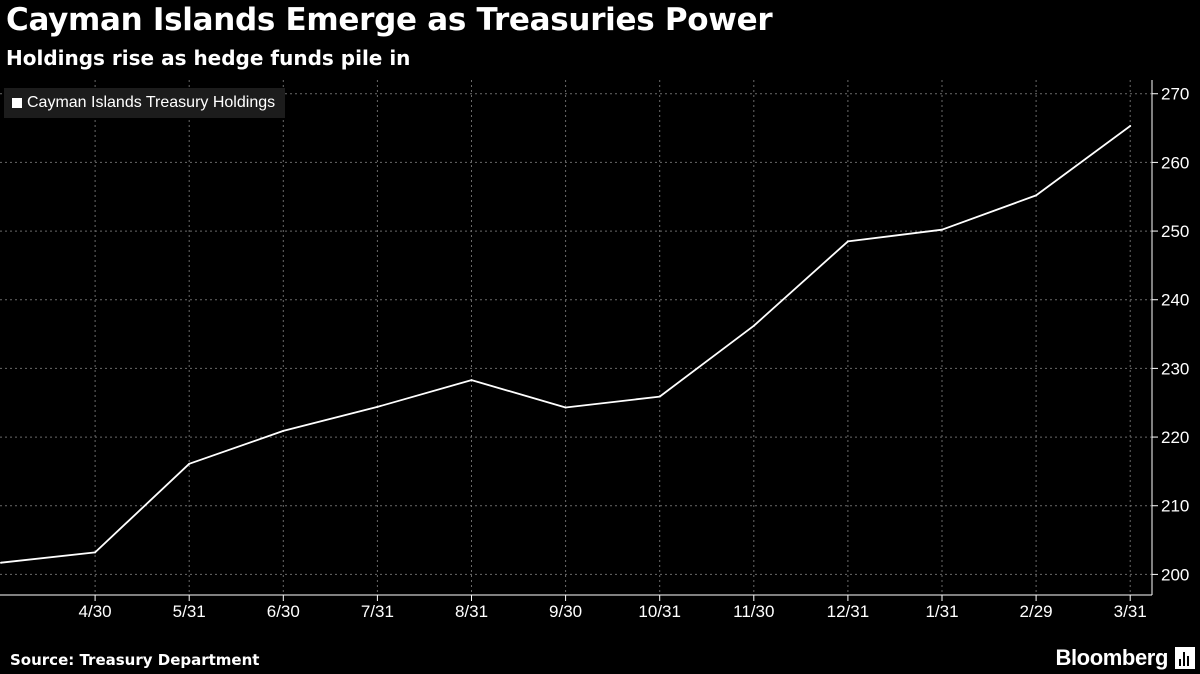  What do you see at coordinates (151, 102) in the screenshot?
I see `legend-label: Cayman Islands Treasury Holdings` at bounding box center [151, 102].